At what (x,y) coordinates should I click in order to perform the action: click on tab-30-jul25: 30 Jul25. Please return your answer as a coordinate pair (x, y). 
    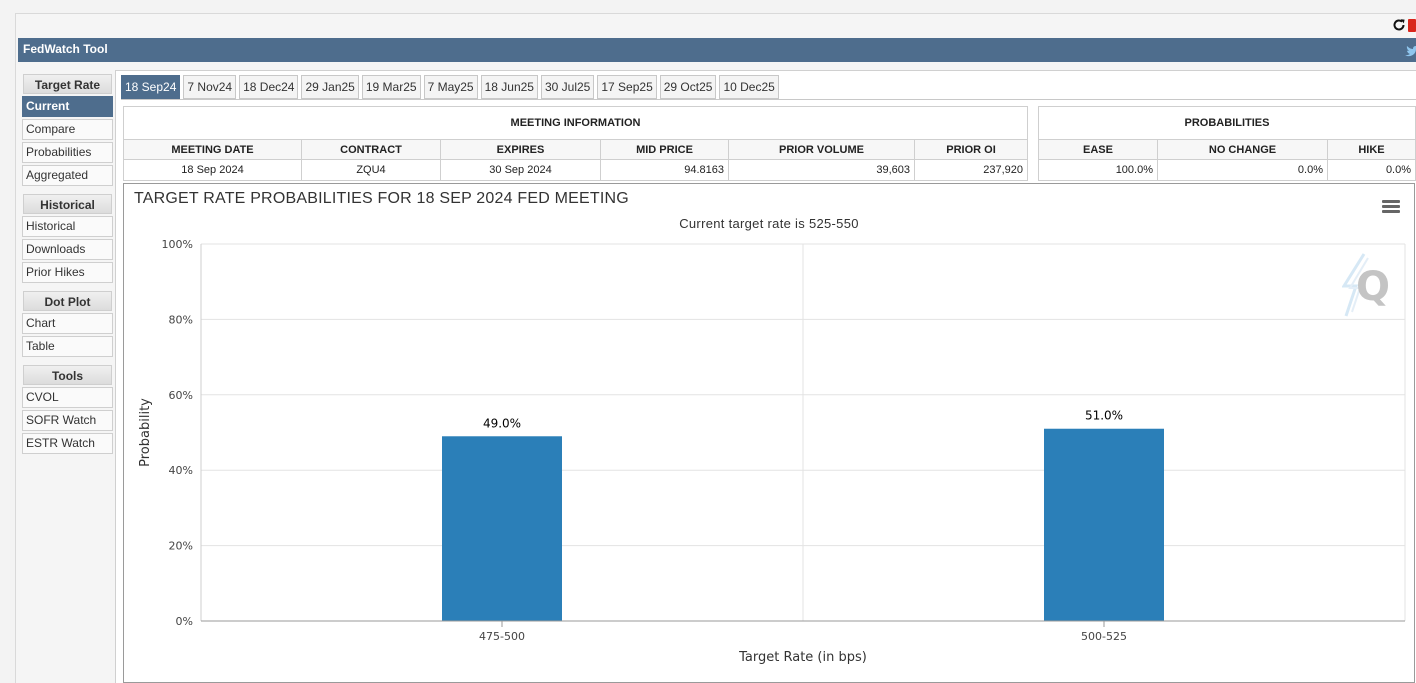
    Looking at the image, I should click on (567, 87).